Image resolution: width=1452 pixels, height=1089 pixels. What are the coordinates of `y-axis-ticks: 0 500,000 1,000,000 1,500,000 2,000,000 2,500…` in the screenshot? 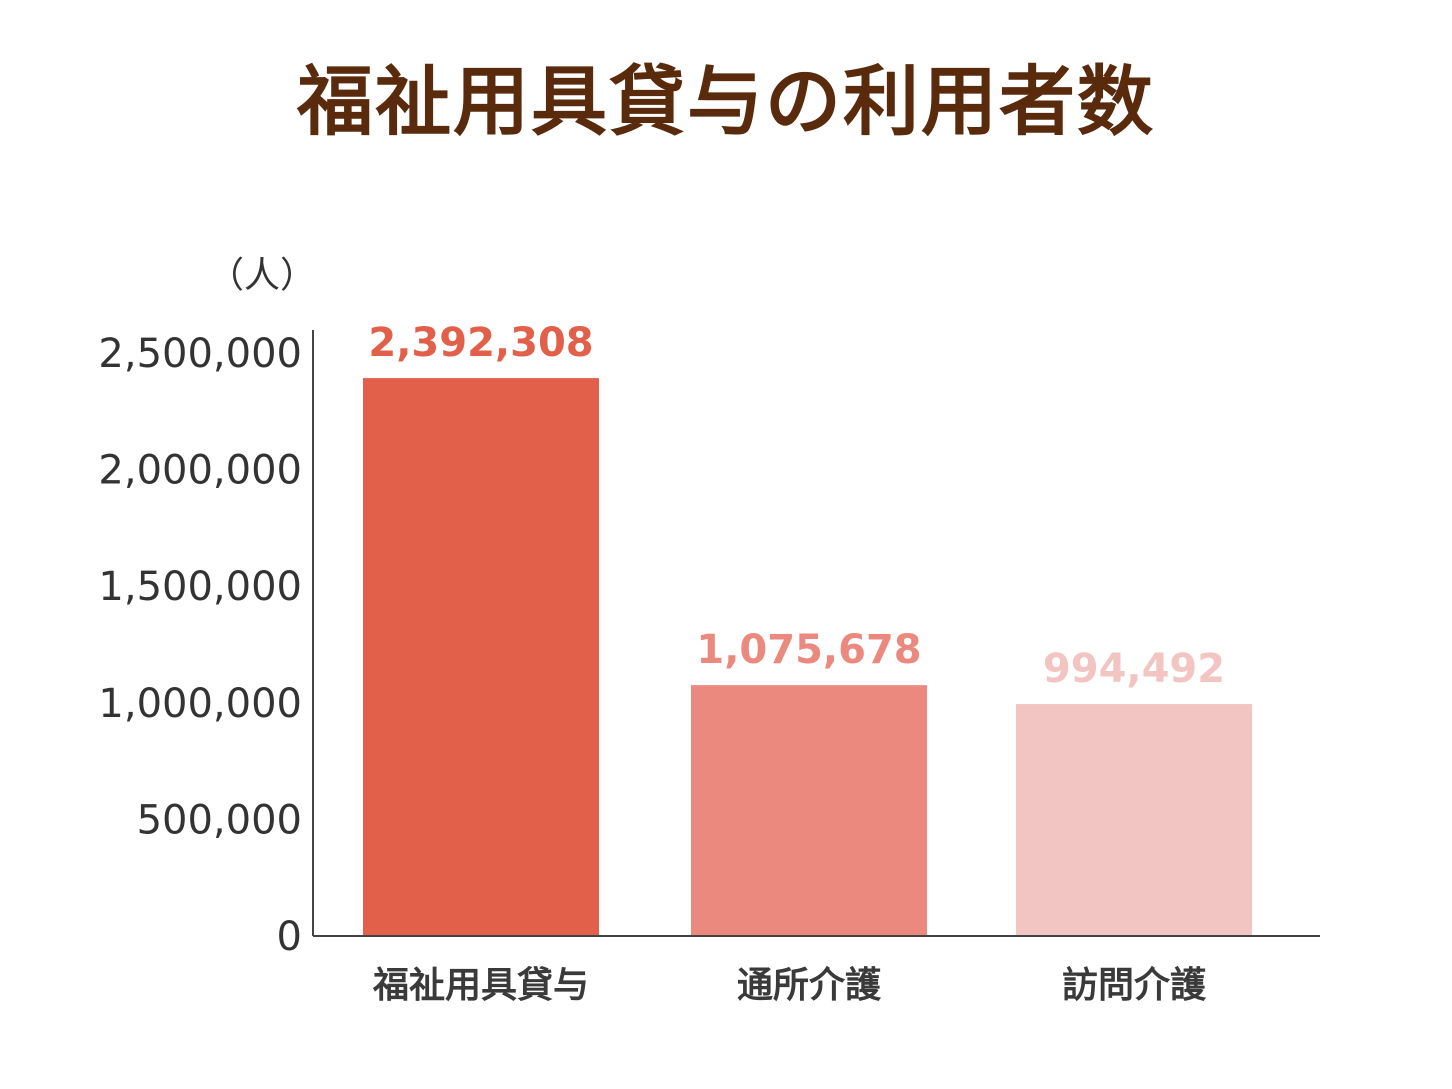 It's located at (200, 645).